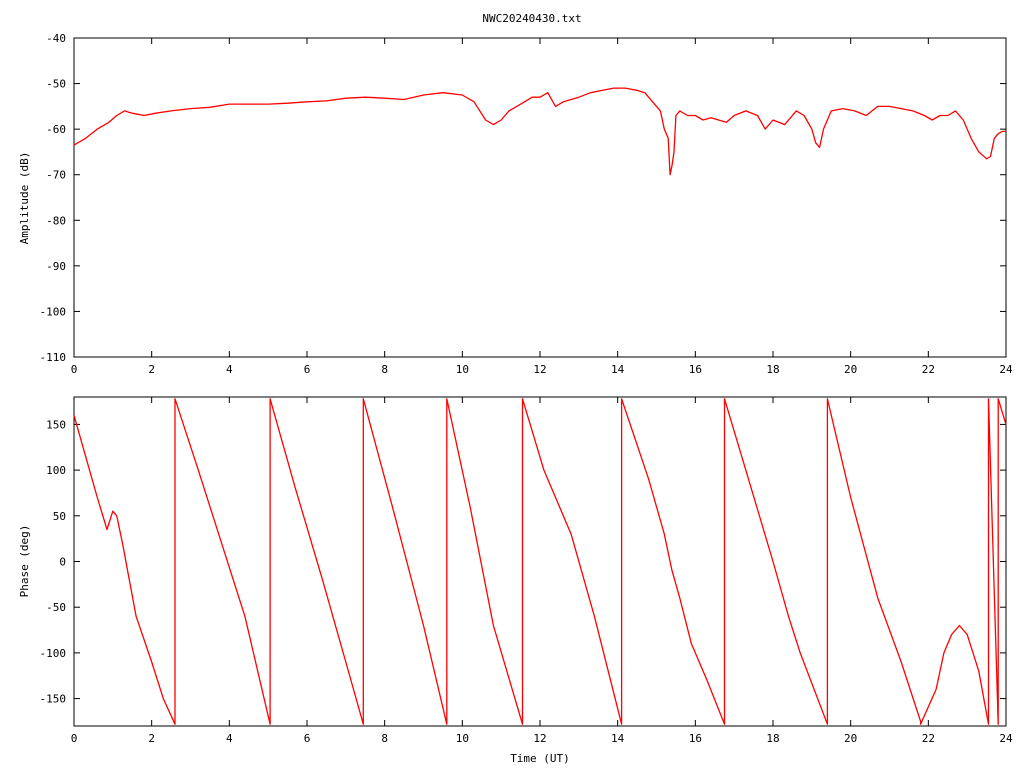  What do you see at coordinates (307, 738) in the screenshot?
I see `phase-x-tick-label: 6` at bounding box center [307, 738].